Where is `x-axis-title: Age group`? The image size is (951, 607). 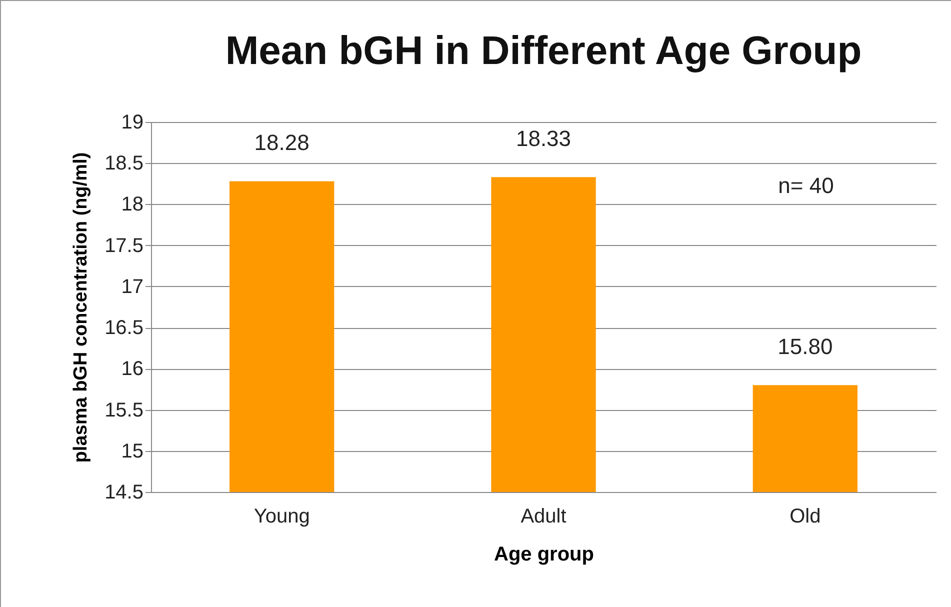
x-axis-title: Age group is located at coordinates (544, 555).